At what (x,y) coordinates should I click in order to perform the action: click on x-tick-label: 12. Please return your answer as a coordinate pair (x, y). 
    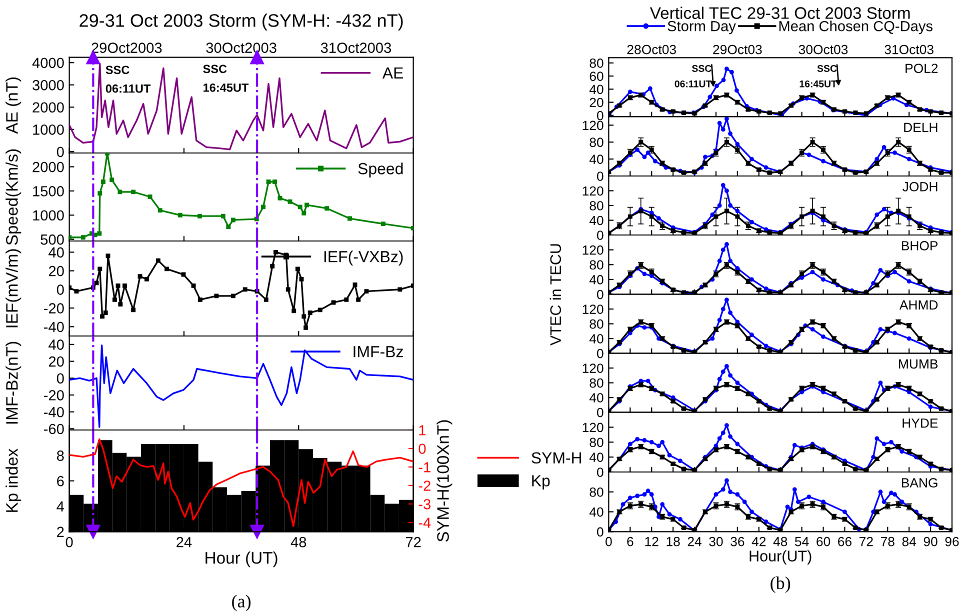
    Looking at the image, I should click on (651, 541).